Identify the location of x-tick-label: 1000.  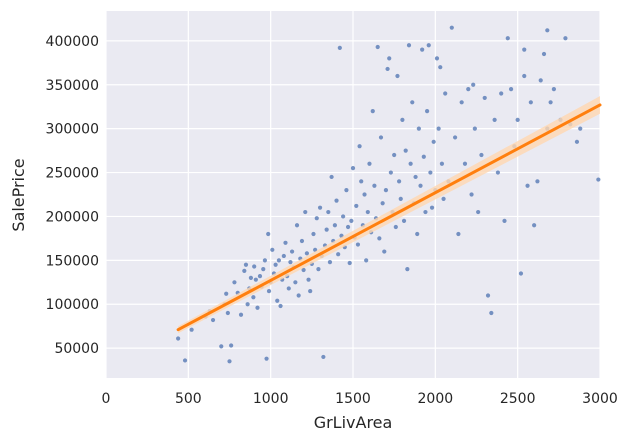
(271, 399).